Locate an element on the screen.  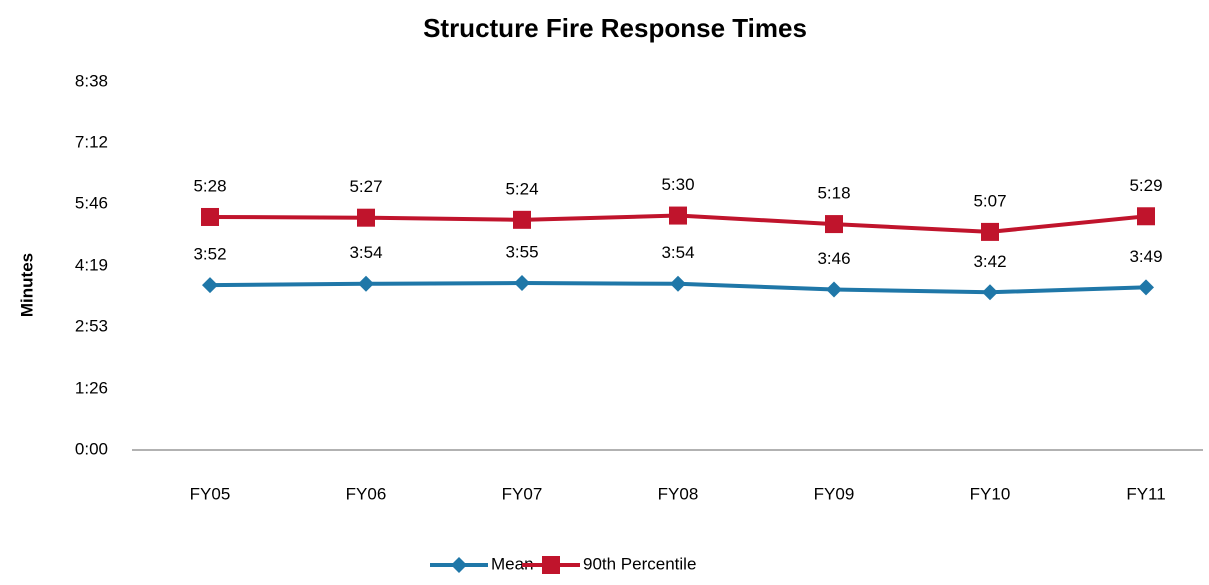
x-tick-label: FY11 is located at coordinates (1145, 493).